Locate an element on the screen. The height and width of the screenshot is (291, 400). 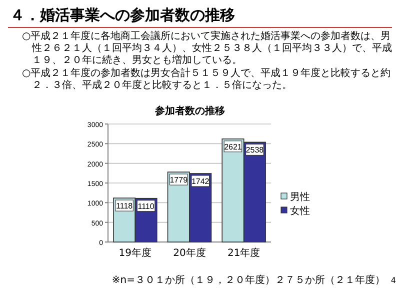
data-label: 1110 is located at coordinates (146, 206).